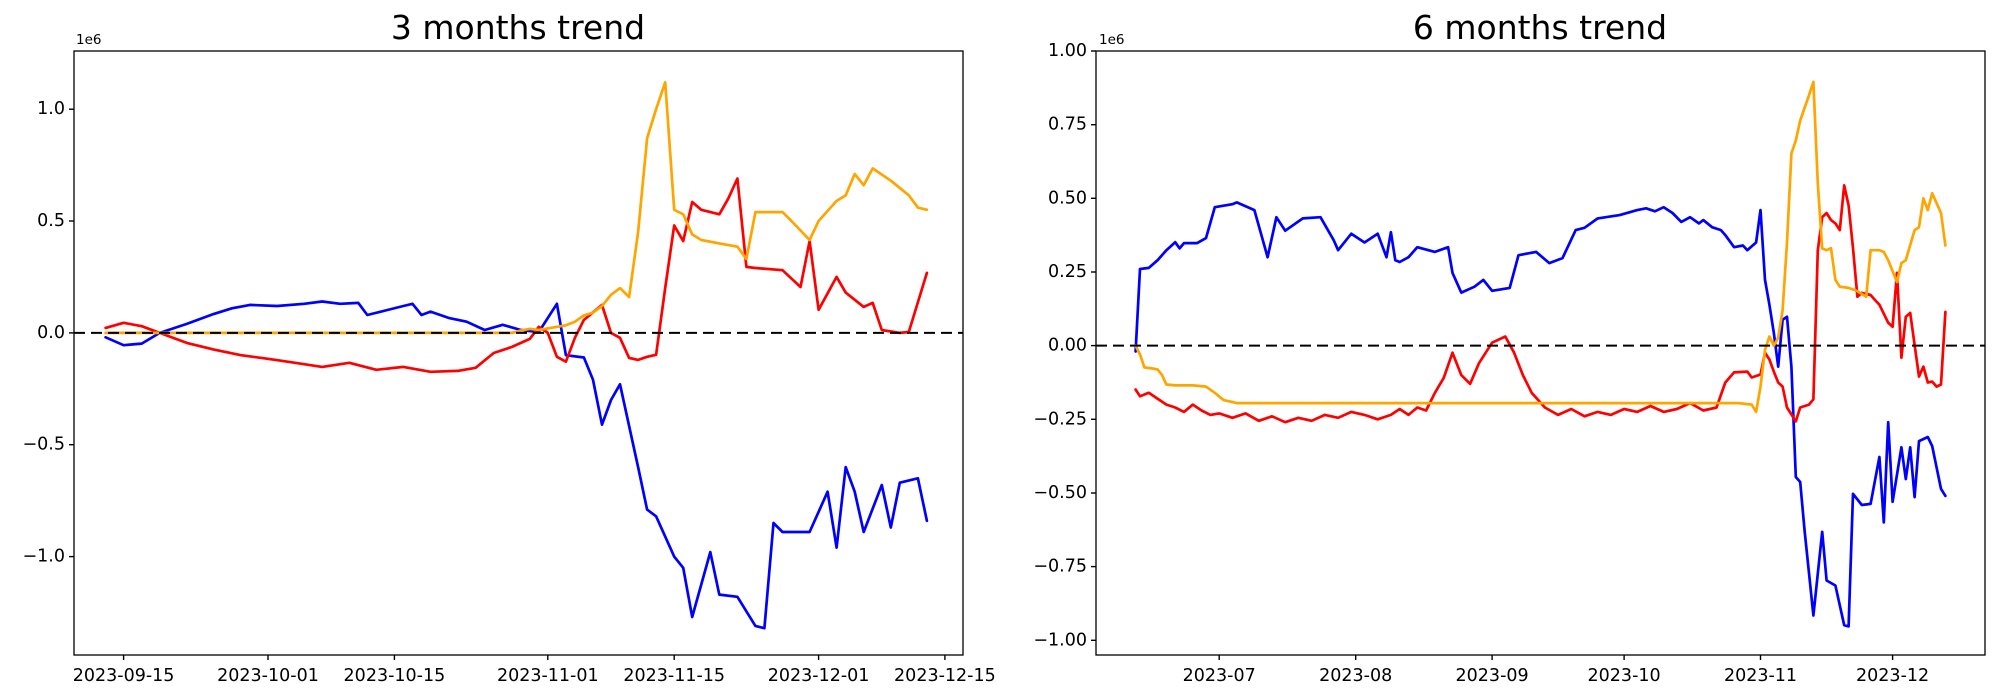 Image resolution: width=2000 pixels, height=700 pixels. I want to click on x-tick-label: 2023-09, so click(1492, 676).